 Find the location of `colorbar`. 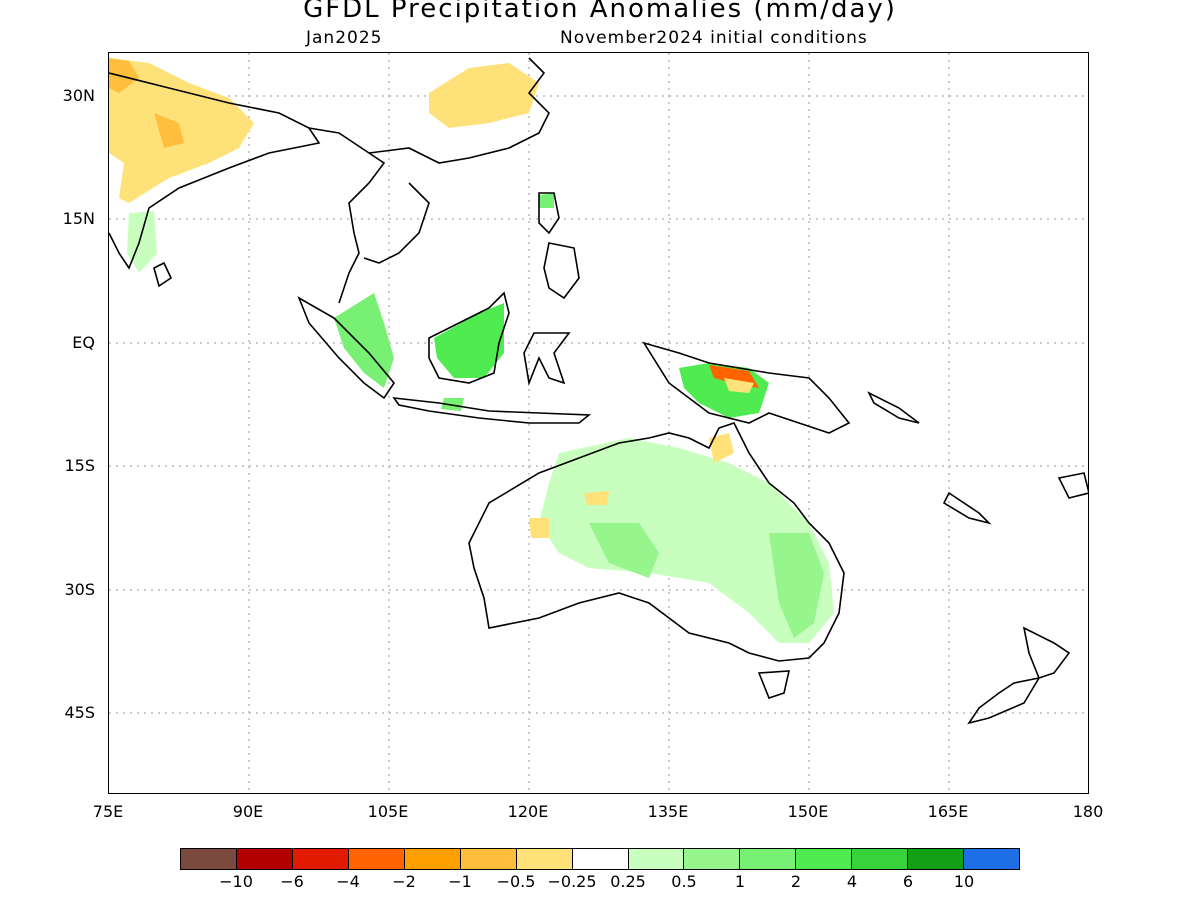

colorbar is located at coordinates (600, 859).